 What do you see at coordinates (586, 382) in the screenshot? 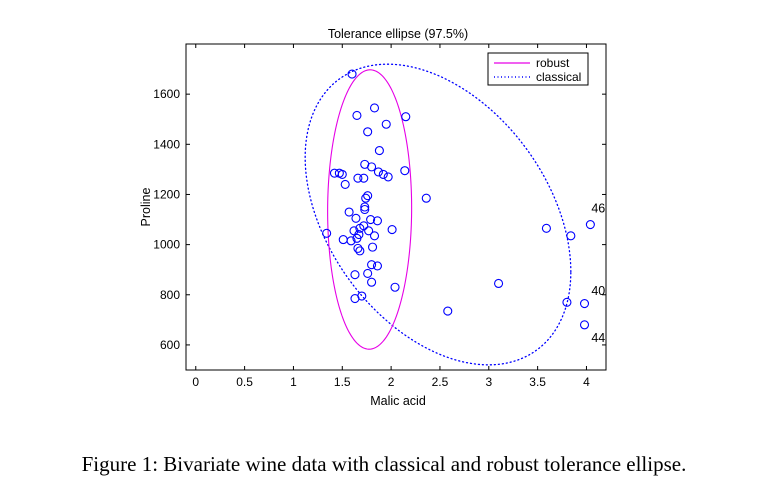
I see `x-tick-label: 4` at bounding box center [586, 382].